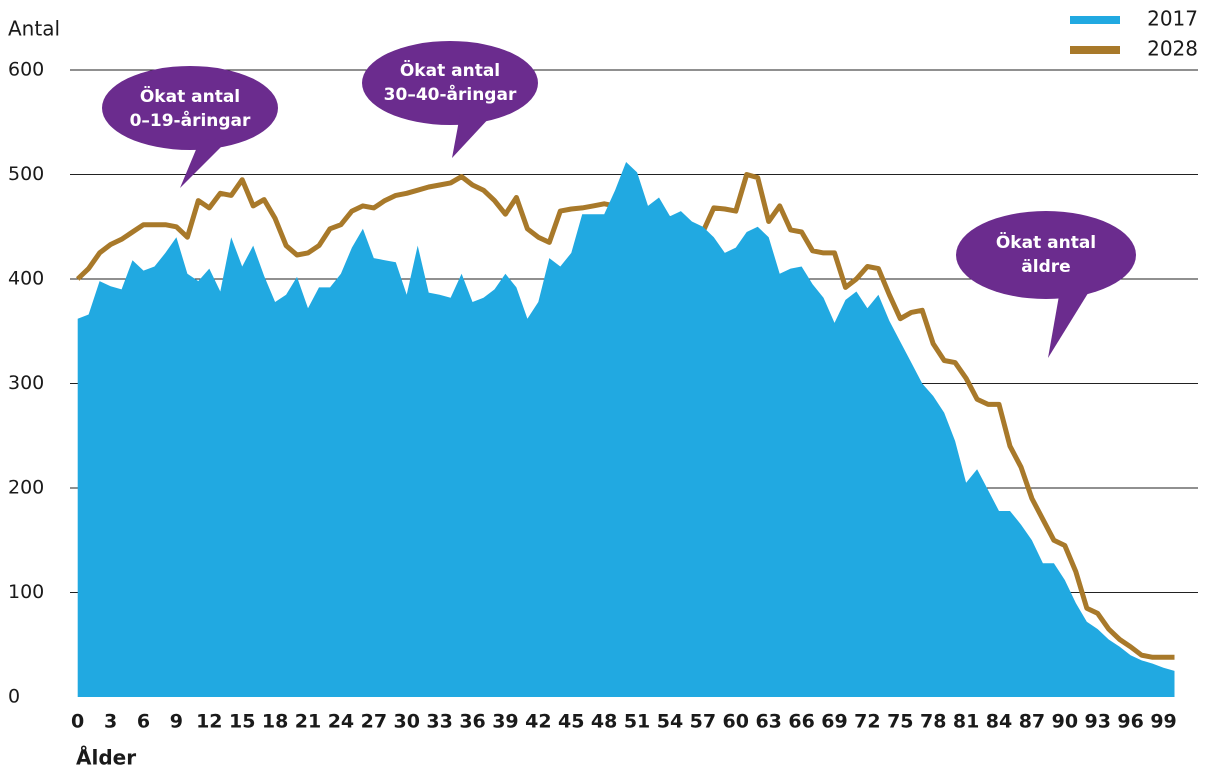  What do you see at coordinates (26, 174) in the screenshot?
I see `y-tick-label: 500` at bounding box center [26, 174].